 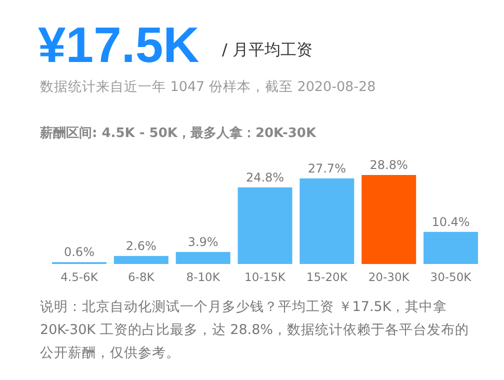 I want to click on data-label: 0.6%, so click(x=79, y=252).